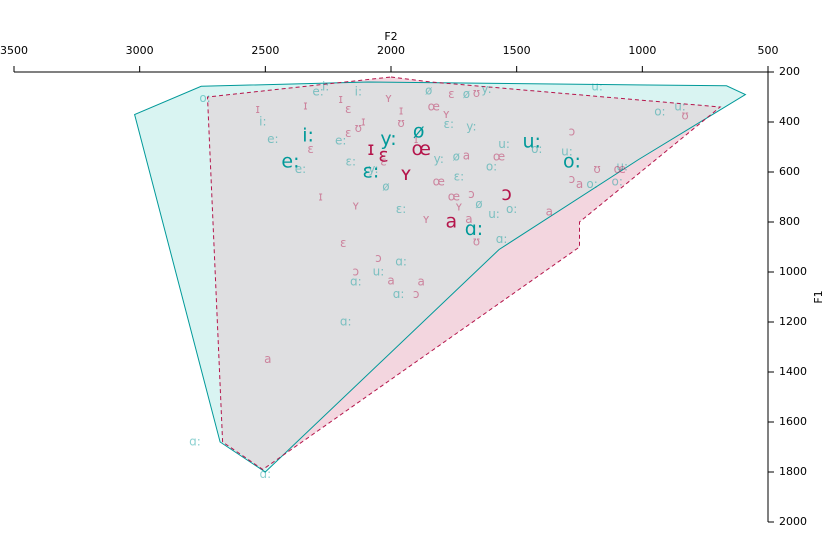 This screenshot has width=840, height=535. Describe the element at coordinates (290, 162) in the screenshot. I see `teal-mean-label: e:` at that location.